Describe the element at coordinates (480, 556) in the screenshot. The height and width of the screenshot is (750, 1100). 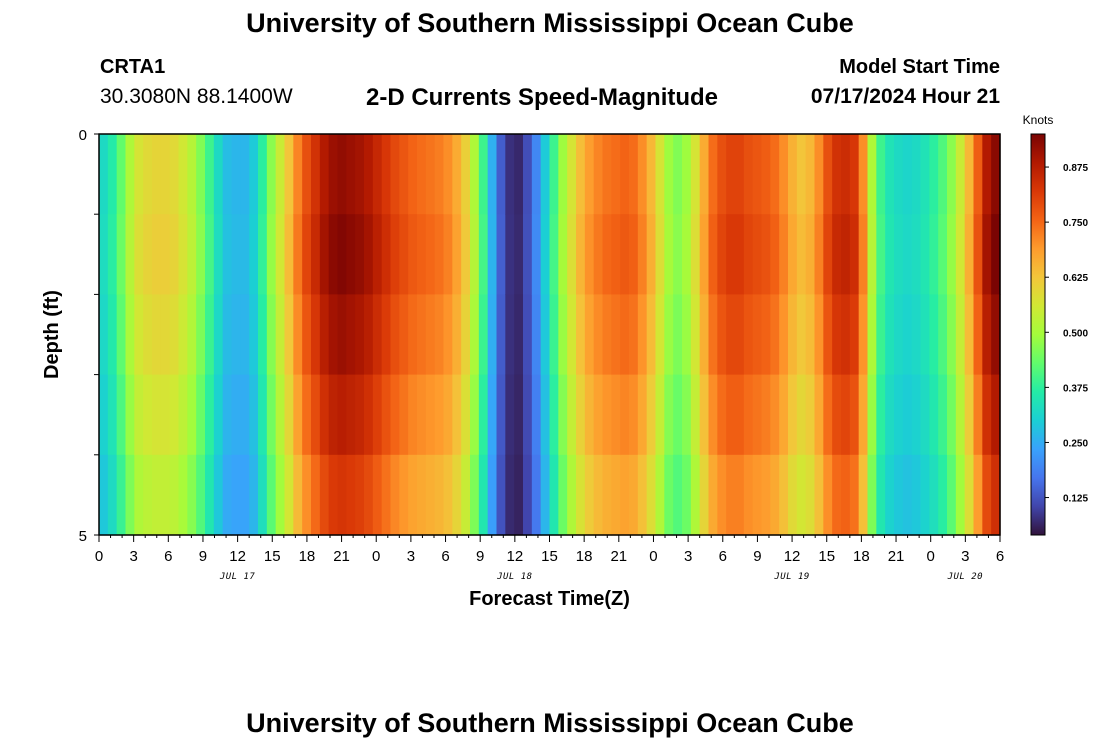
I see `x-tick-label: 9` at that location.